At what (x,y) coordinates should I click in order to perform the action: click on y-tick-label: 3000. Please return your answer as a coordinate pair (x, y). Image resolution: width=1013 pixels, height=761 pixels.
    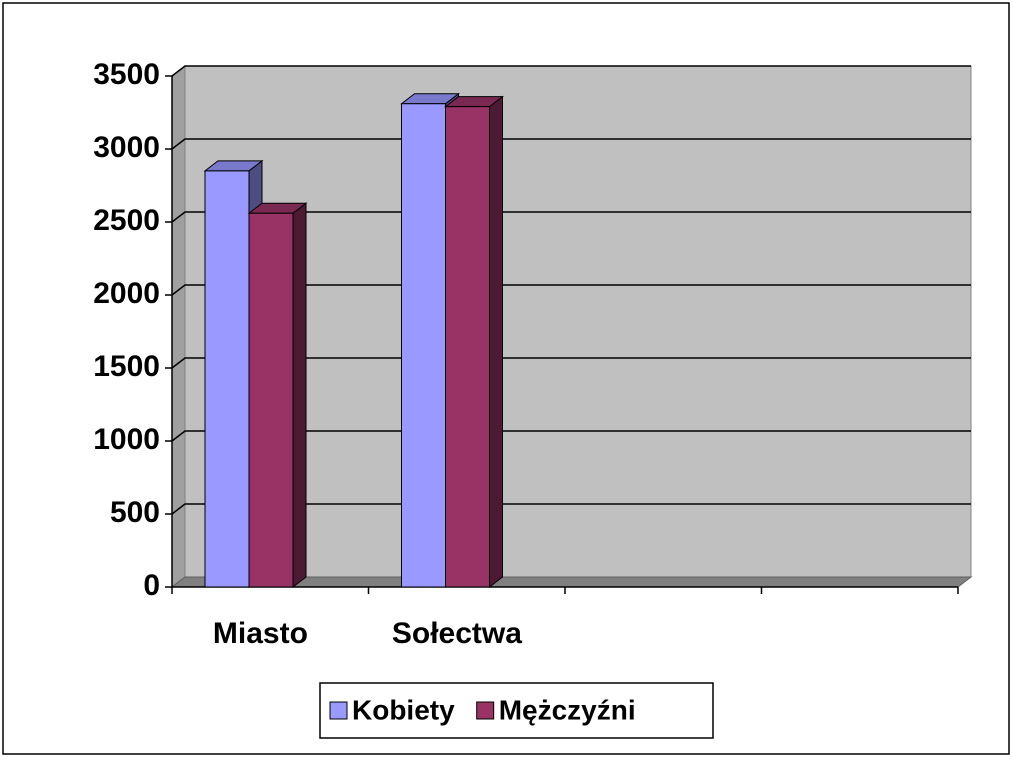
    Looking at the image, I should click on (126, 147).